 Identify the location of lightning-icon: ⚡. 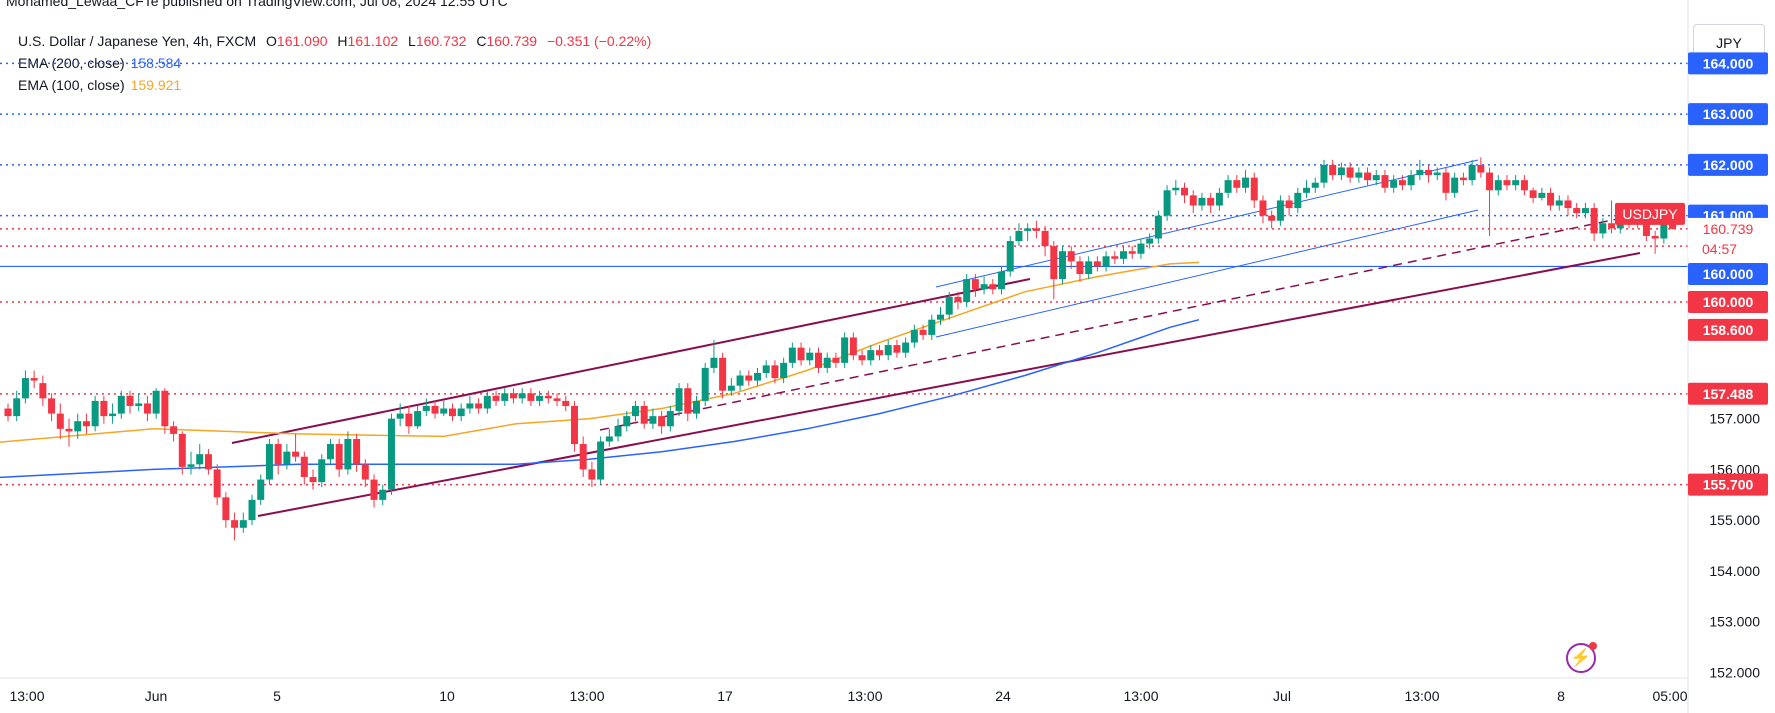
(1581, 657).